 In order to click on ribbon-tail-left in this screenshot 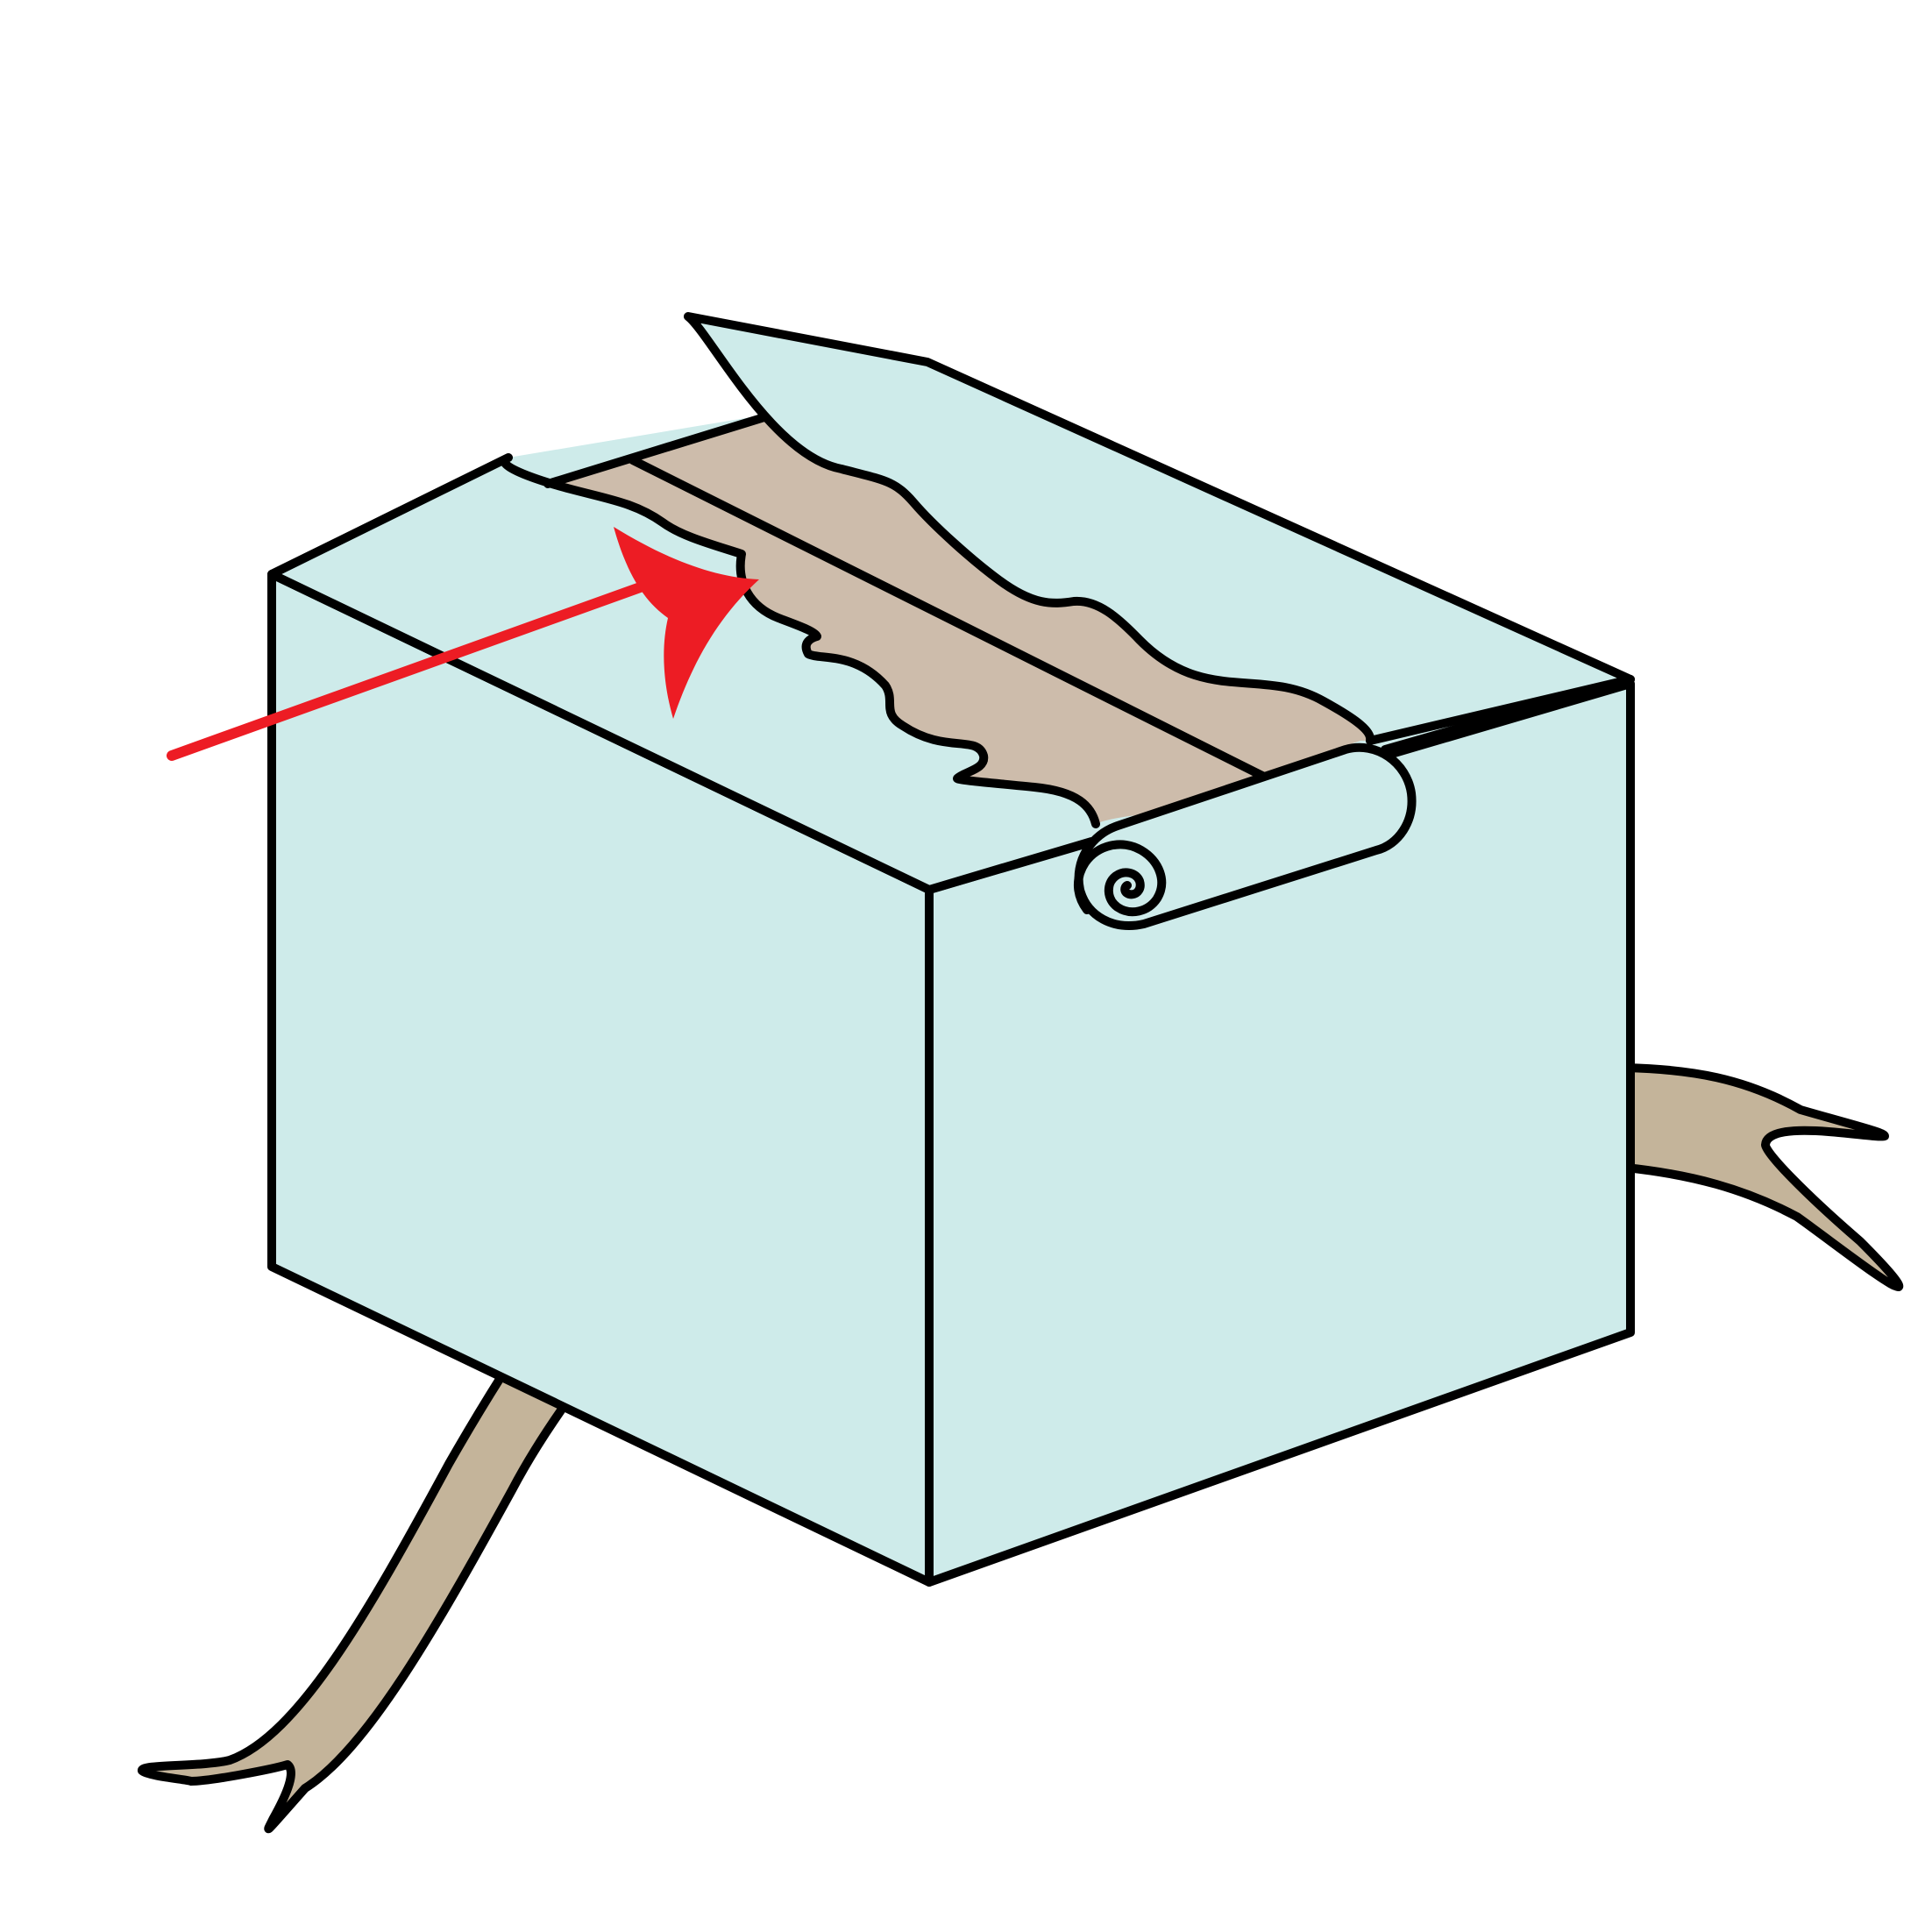, I will do `click(356, 1603)`.